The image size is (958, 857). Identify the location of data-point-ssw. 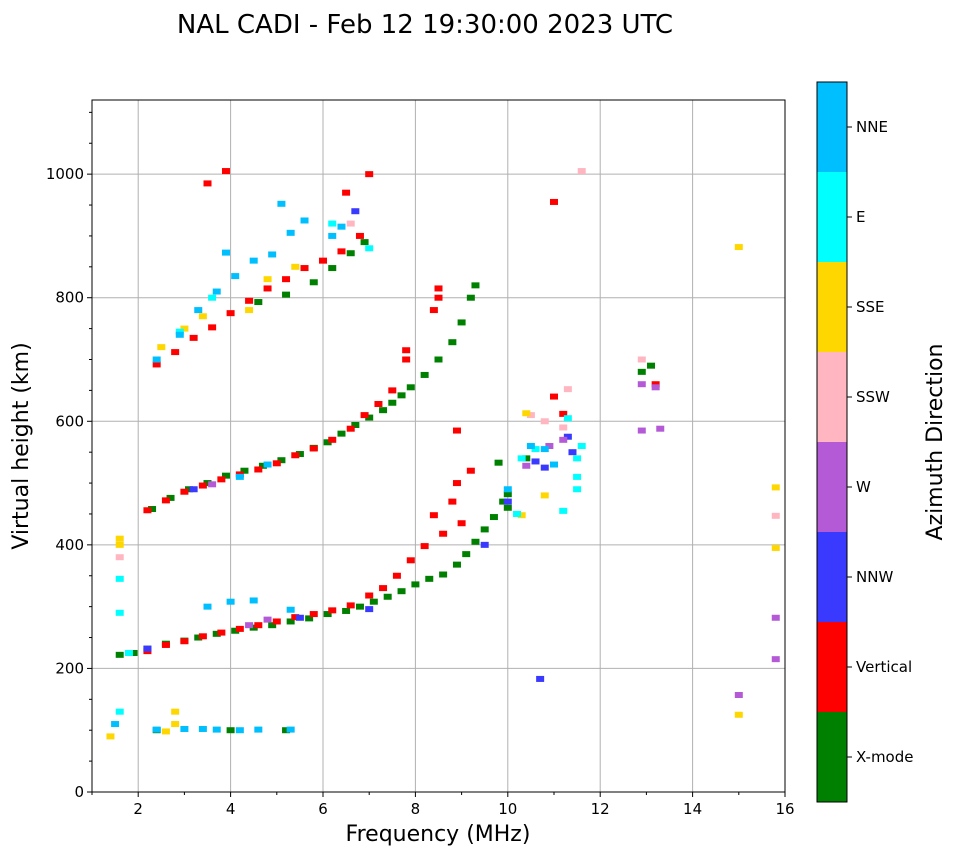
(530, 415).